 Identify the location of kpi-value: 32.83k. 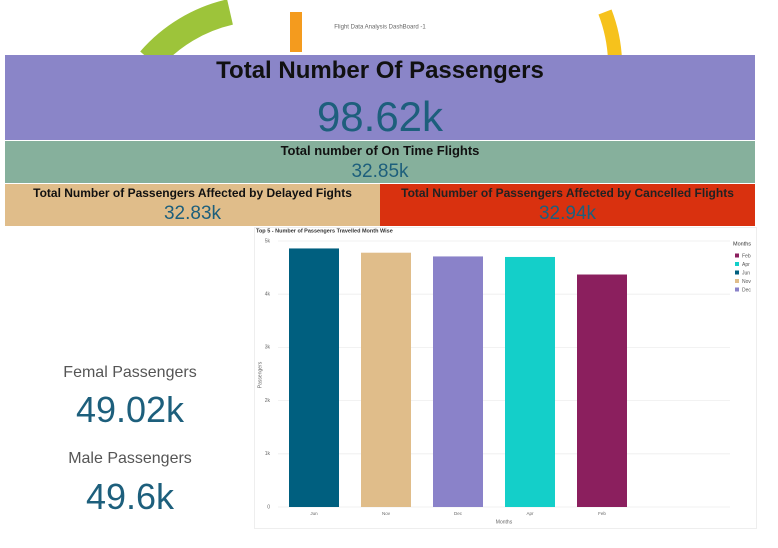
(192, 213).